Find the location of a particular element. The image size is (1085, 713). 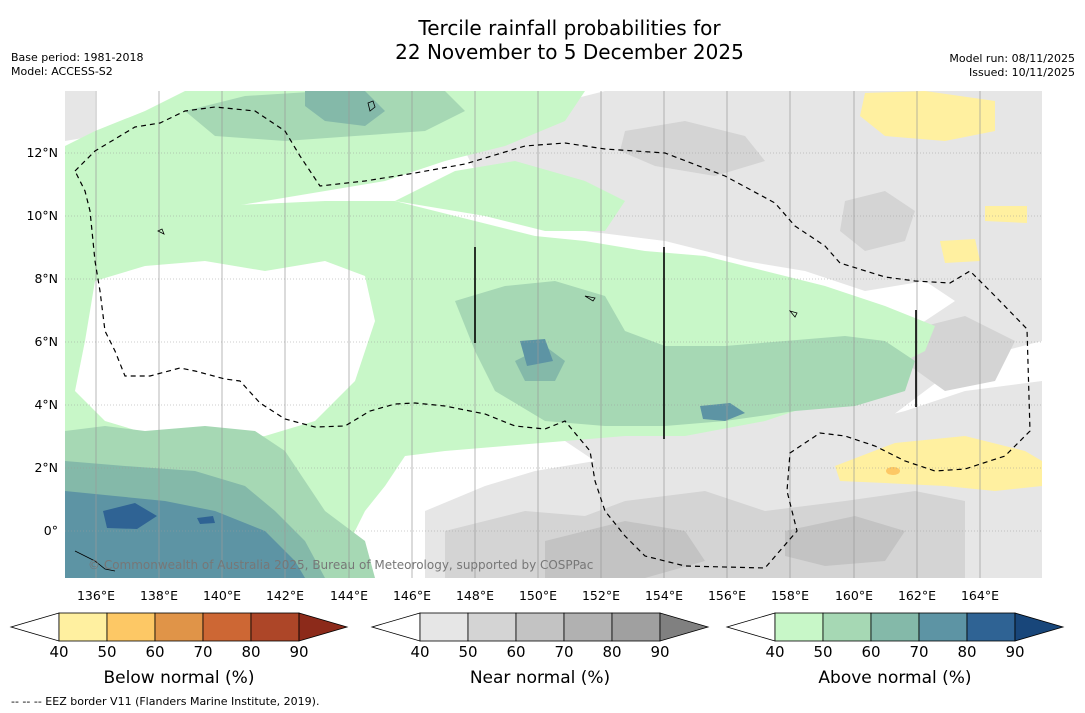

below-tick-70: 70 is located at coordinates (203, 652).